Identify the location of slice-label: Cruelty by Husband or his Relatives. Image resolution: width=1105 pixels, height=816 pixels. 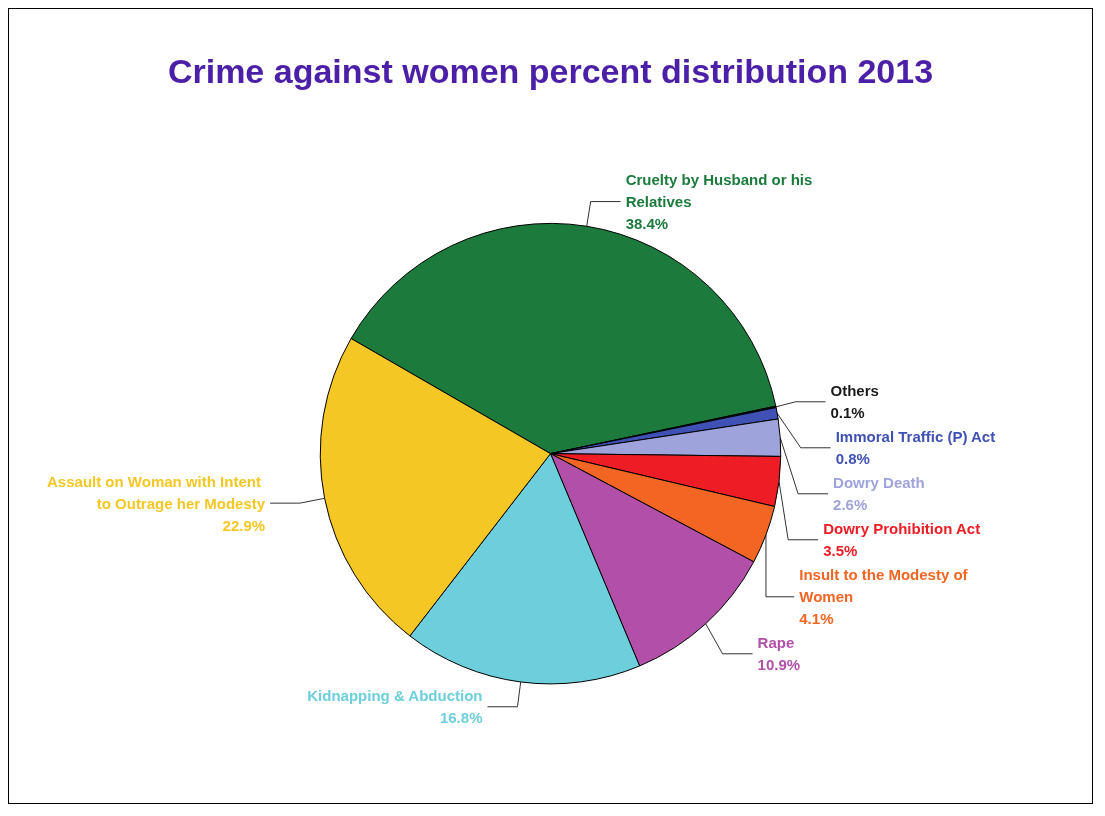
(721, 191).